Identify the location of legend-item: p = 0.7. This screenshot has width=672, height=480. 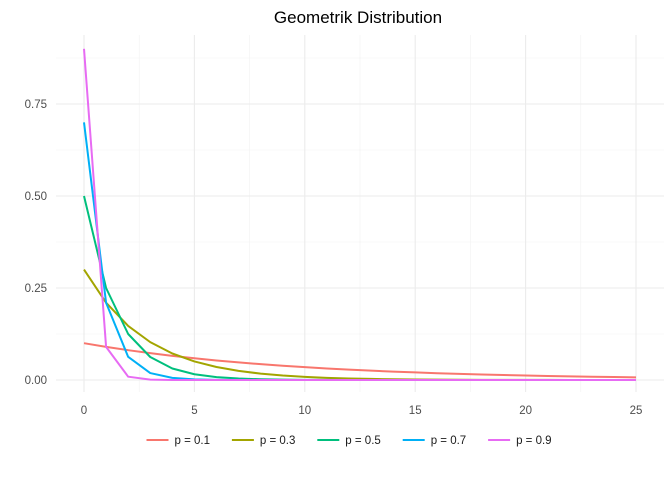
(434, 441).